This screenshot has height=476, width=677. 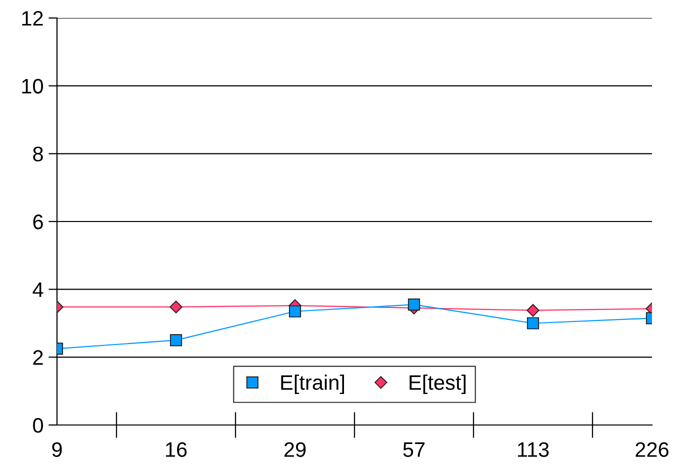 What do you see at coordinates (32, 86) in the screenshot?
I see `y-tick-label: 10` at bounding box center [32, 86].